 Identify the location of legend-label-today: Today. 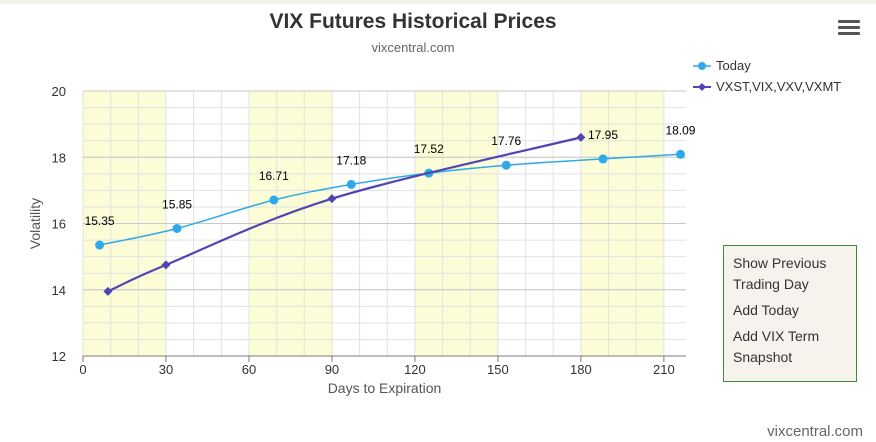
(733, 65).